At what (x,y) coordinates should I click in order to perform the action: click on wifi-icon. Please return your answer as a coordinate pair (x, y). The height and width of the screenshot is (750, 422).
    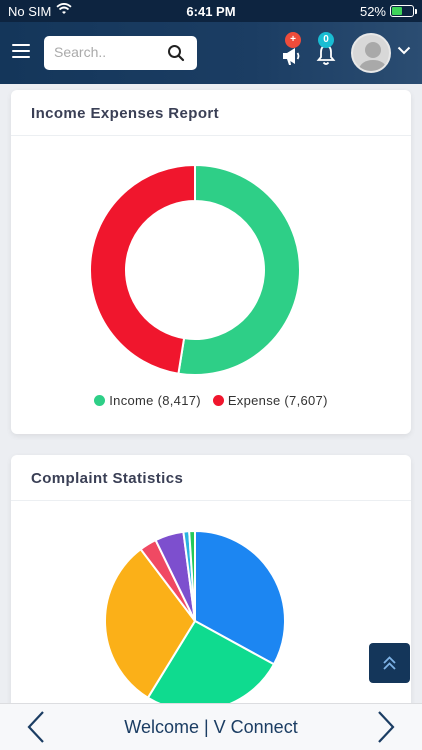
    Looking at the image, I should click on (64, 8).